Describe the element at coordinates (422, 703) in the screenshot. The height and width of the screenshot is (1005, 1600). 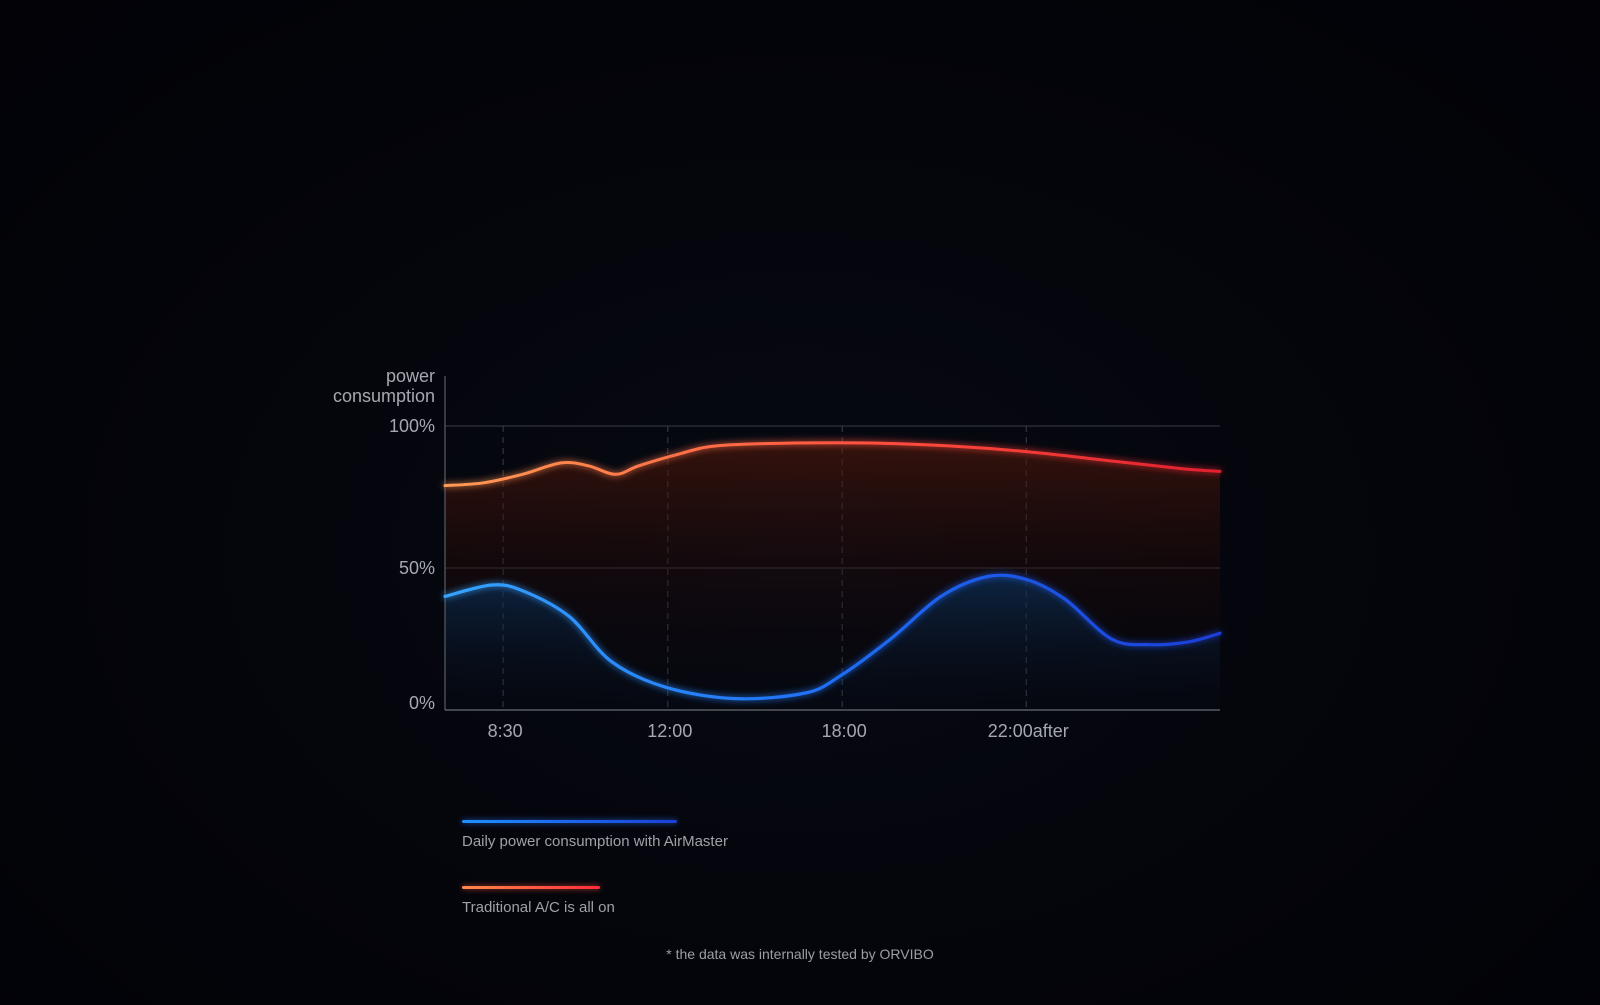
I see `y-tick-label: 0%` at that location.